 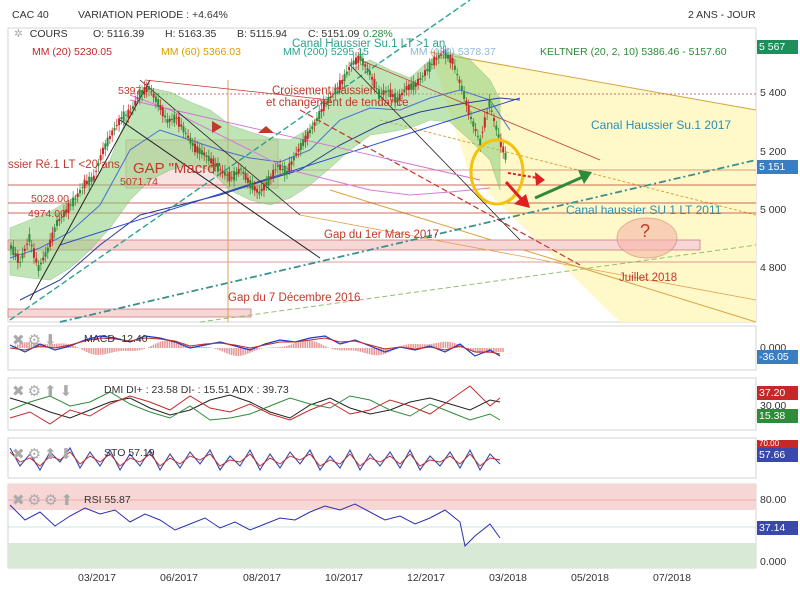 I want to click on sto-controls: ✖⚙⬆⬇, so click(x=44, y=454).